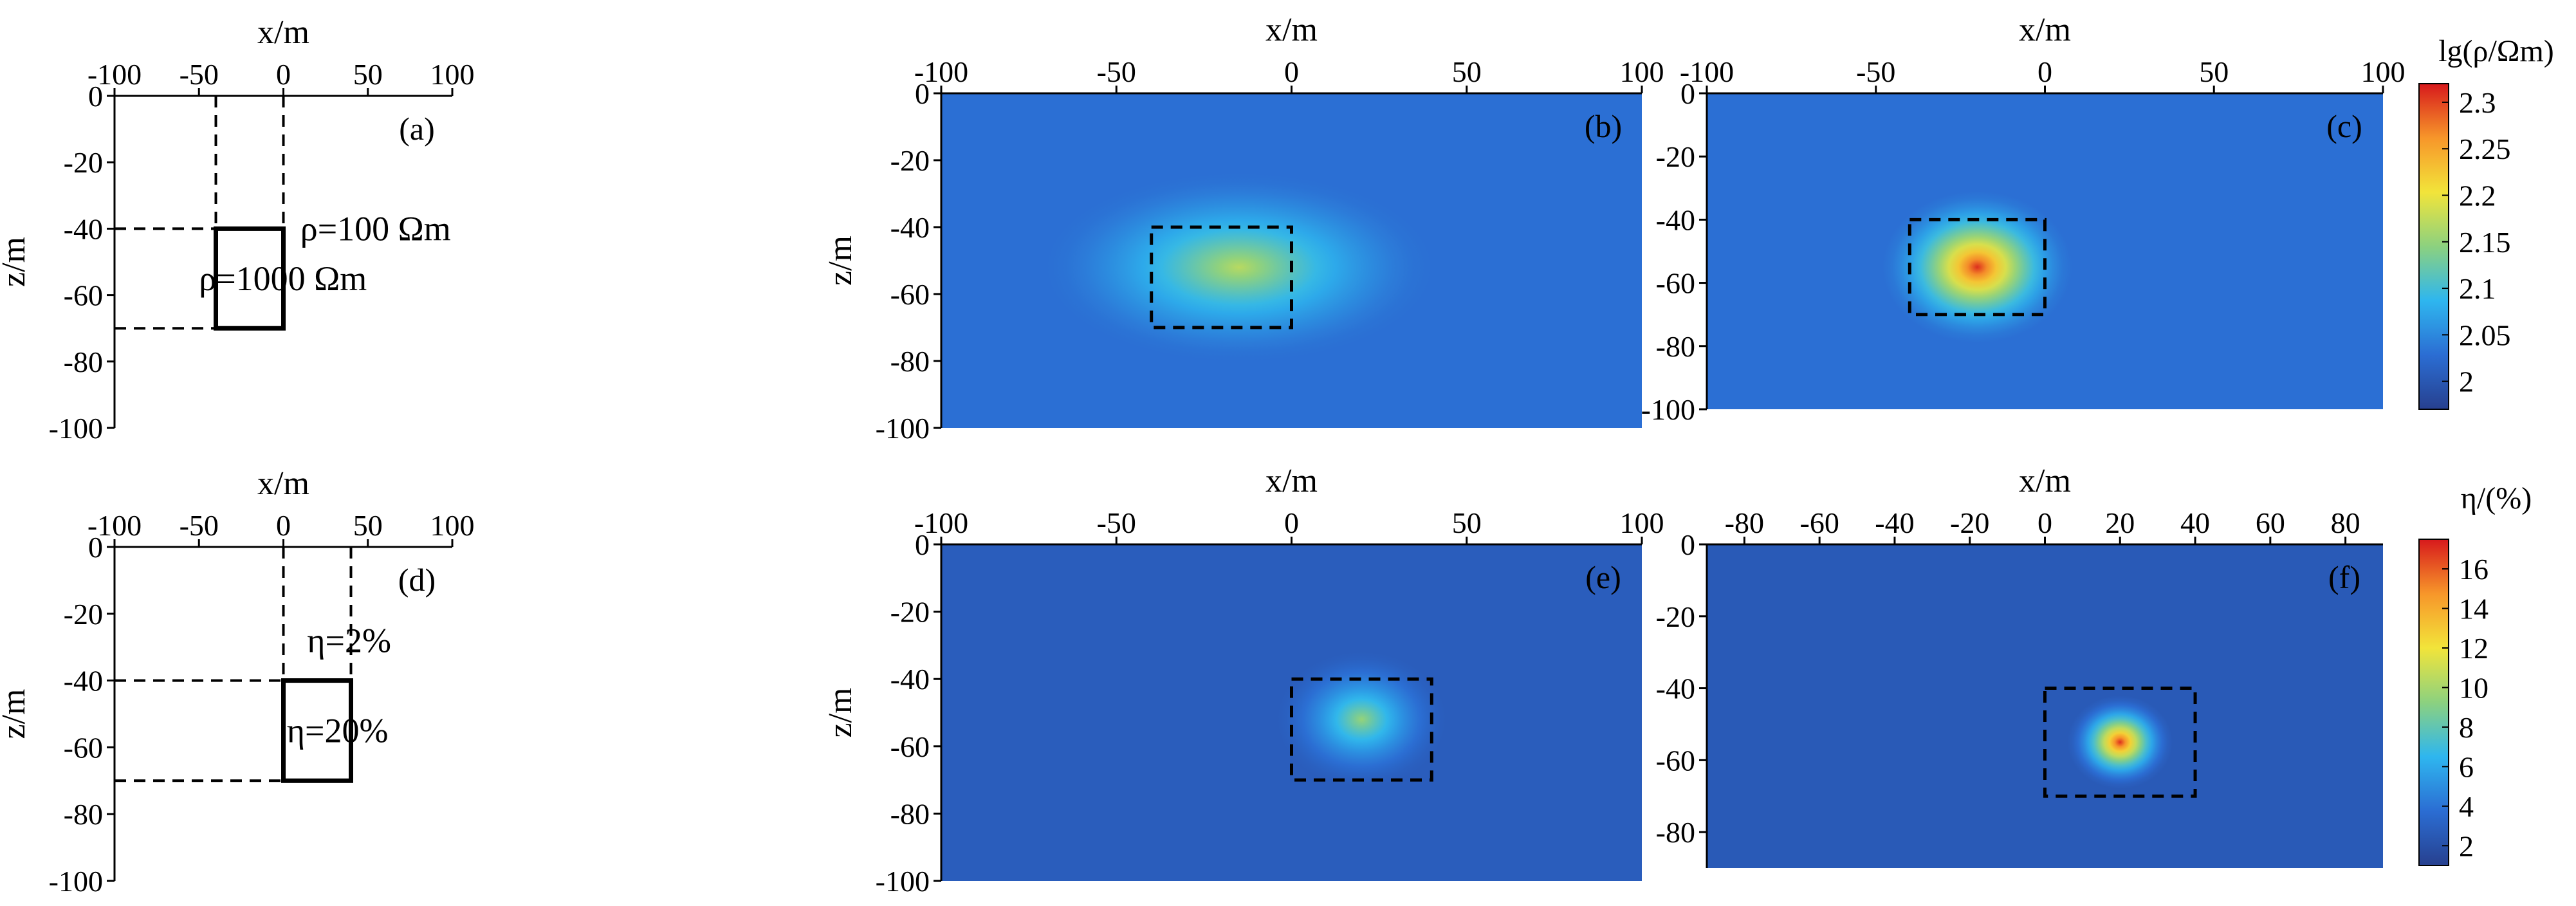 The height and width of the screenshot is (906, 2576). I want to click on colorbar-tick-label: 6, so click(2466, 766).